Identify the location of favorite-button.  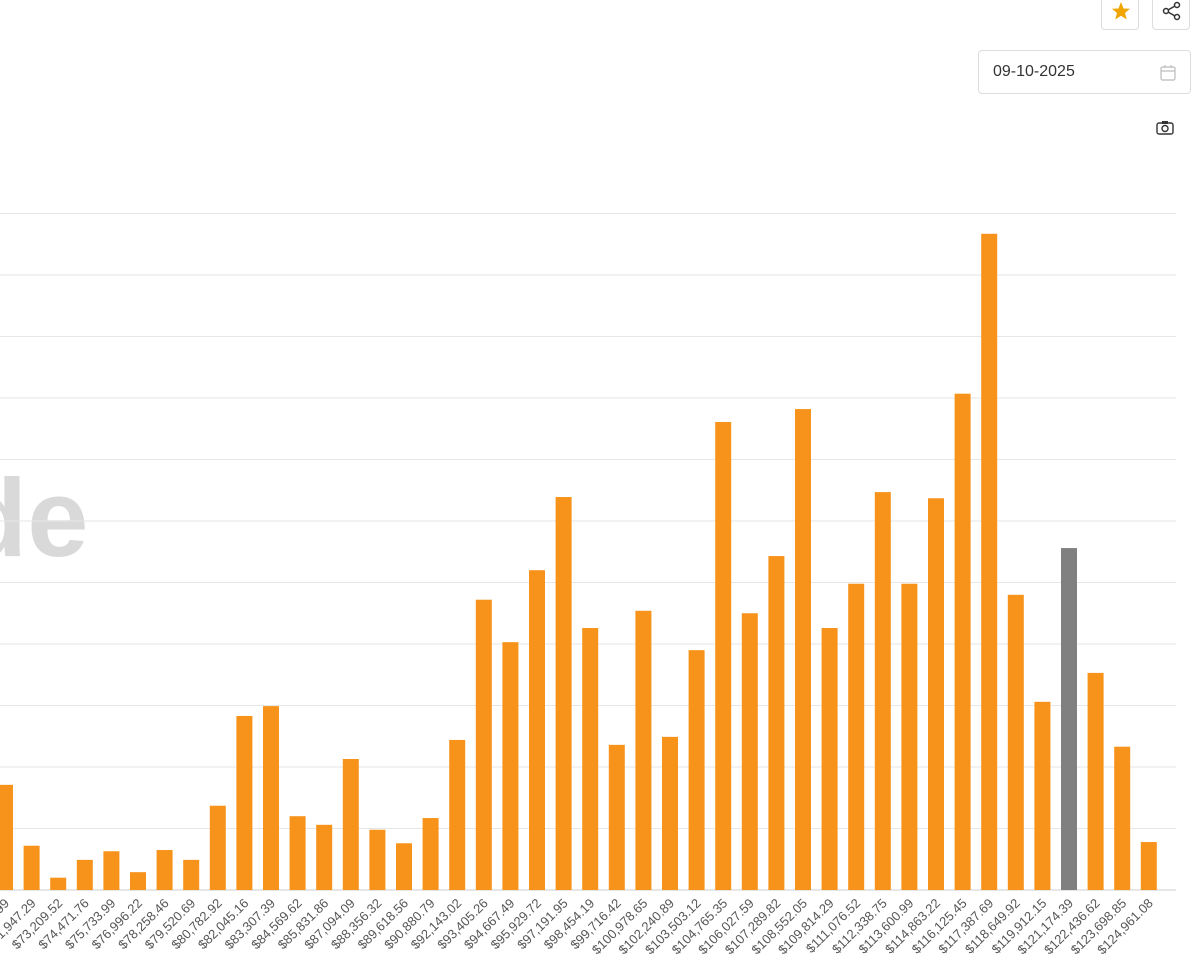
(1120, 15).